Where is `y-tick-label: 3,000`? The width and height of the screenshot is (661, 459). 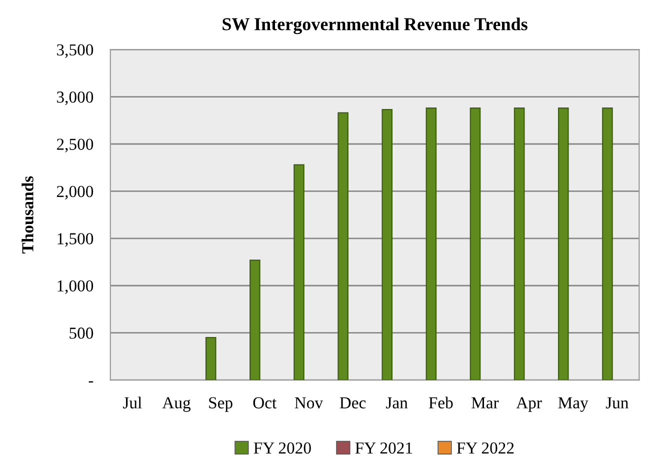
y-tick-label: 3,000 is located at coordinates (75, 98).